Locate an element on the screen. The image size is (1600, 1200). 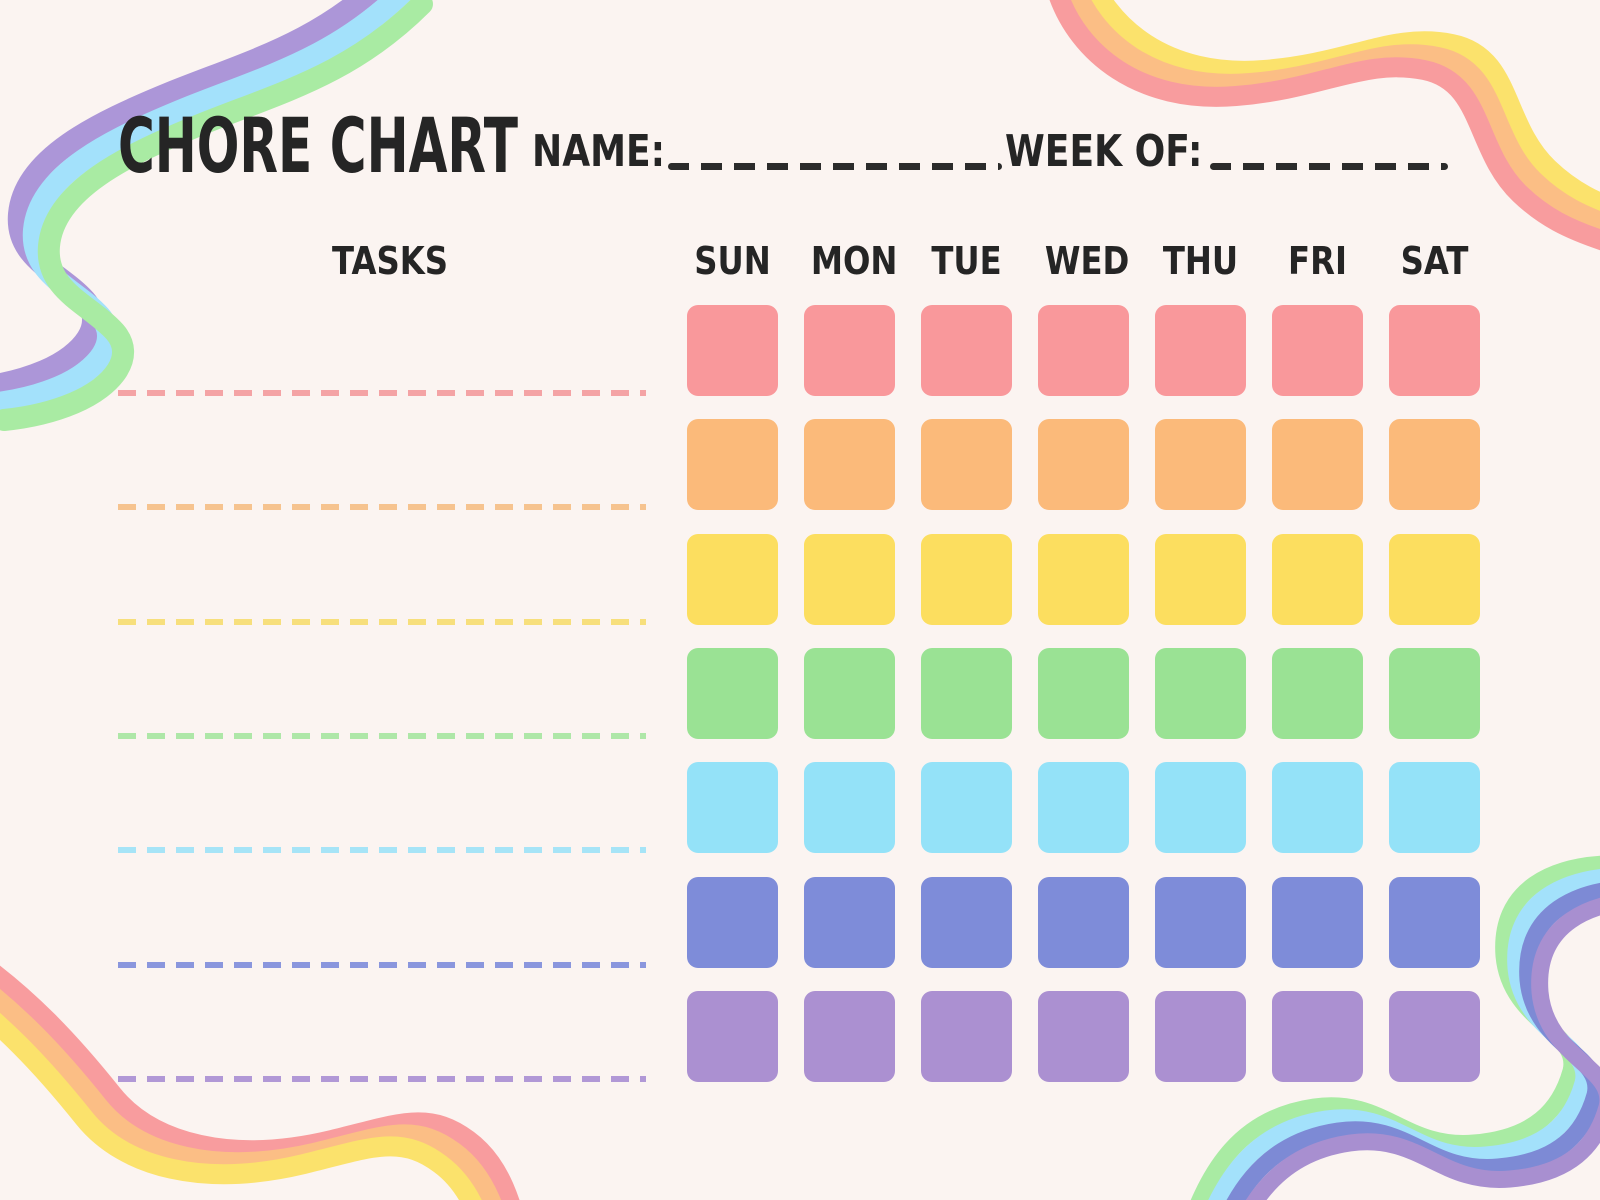
chore-cell-indigo-tue is located at coordinates (966, 922).